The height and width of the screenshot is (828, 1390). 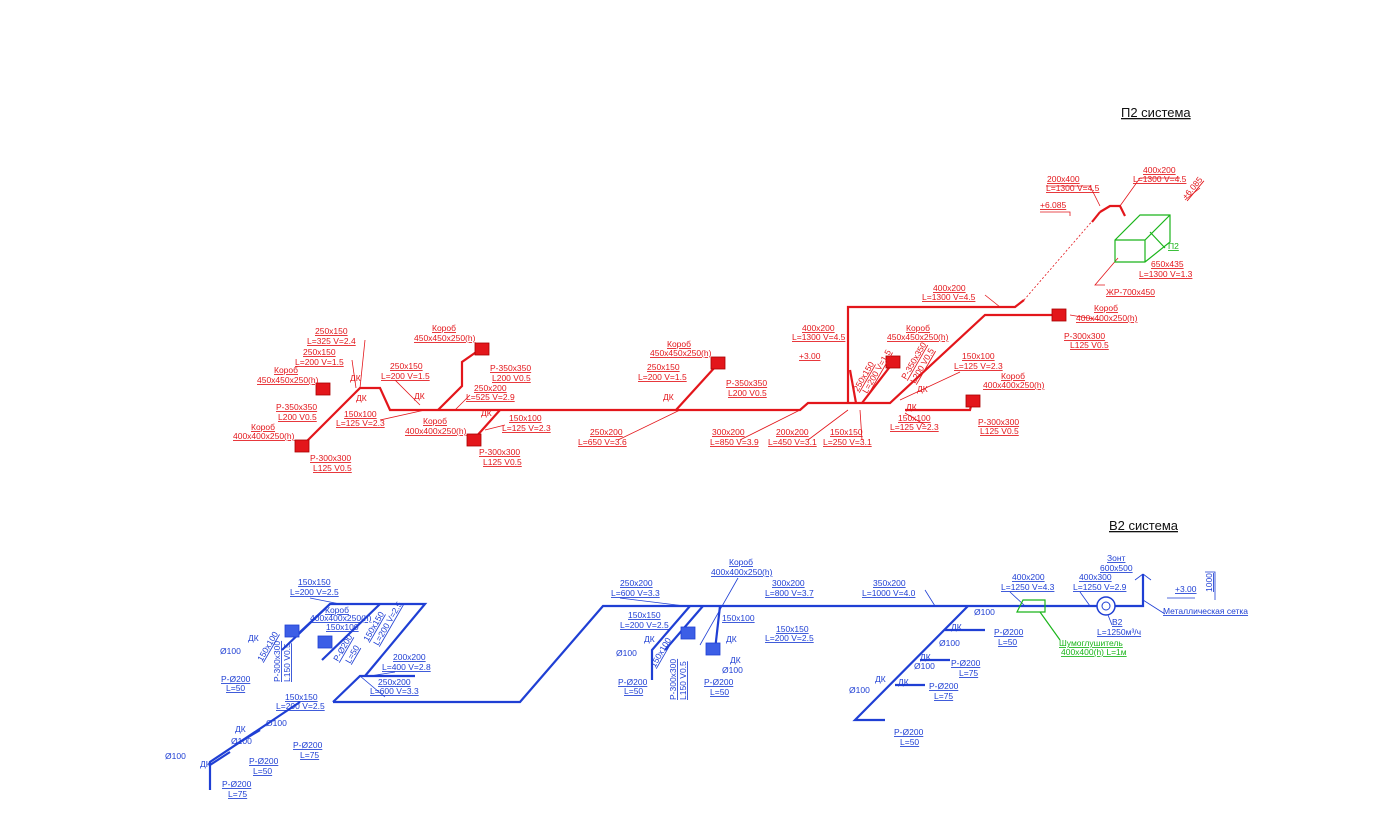 What do you see at coordinates (1095, 577) in the screenshot?
I see `dim-label: 400x300` at bounding box center [1095, 577].